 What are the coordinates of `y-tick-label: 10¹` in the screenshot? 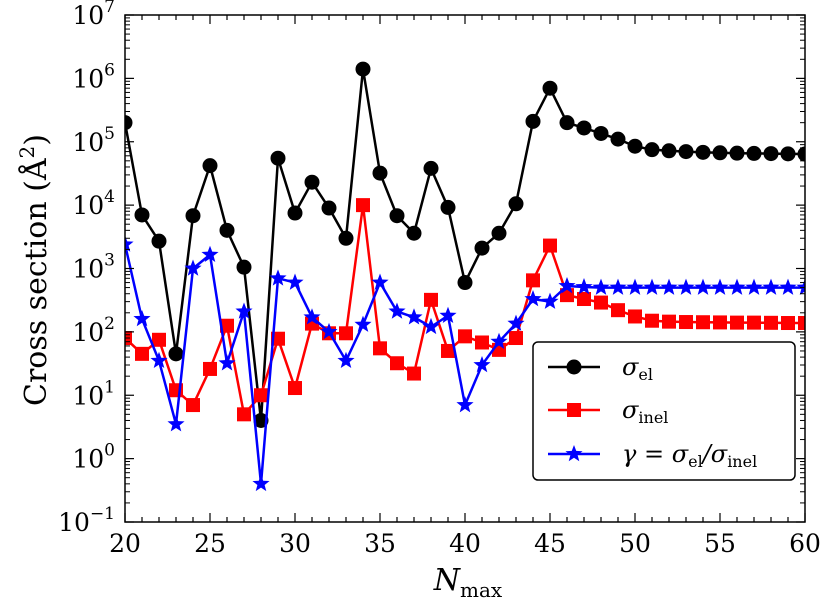 It's located at (93, 393).